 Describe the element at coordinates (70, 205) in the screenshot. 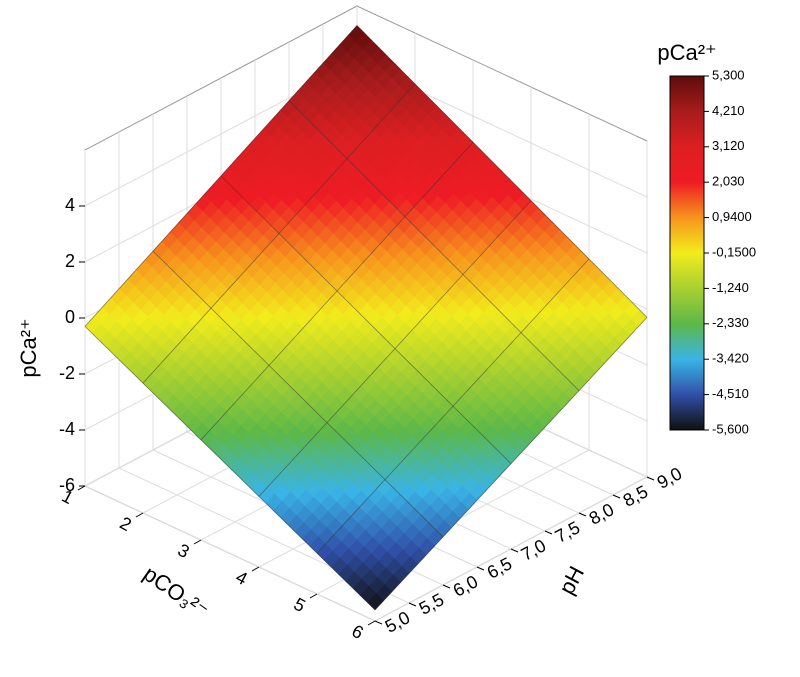

I see `z-tick-label: 4` at that location.